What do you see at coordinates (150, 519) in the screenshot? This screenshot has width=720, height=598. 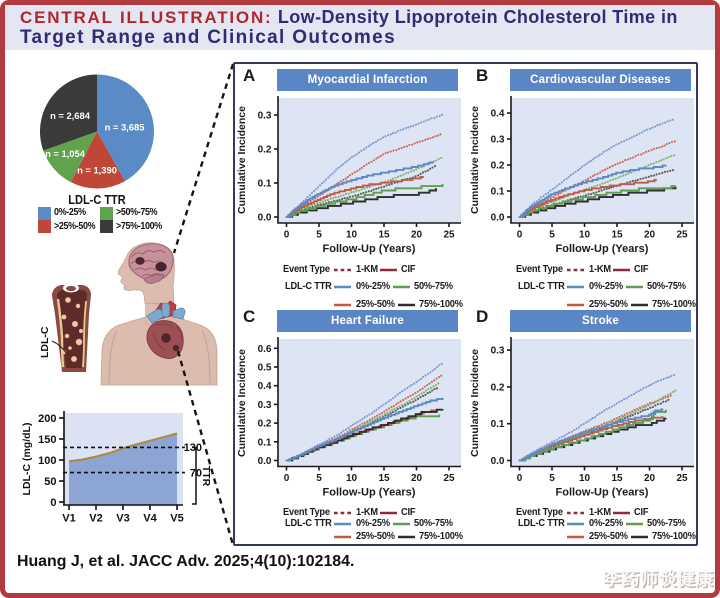 I see `svg-text: V4` at bounding box center [150, 519].